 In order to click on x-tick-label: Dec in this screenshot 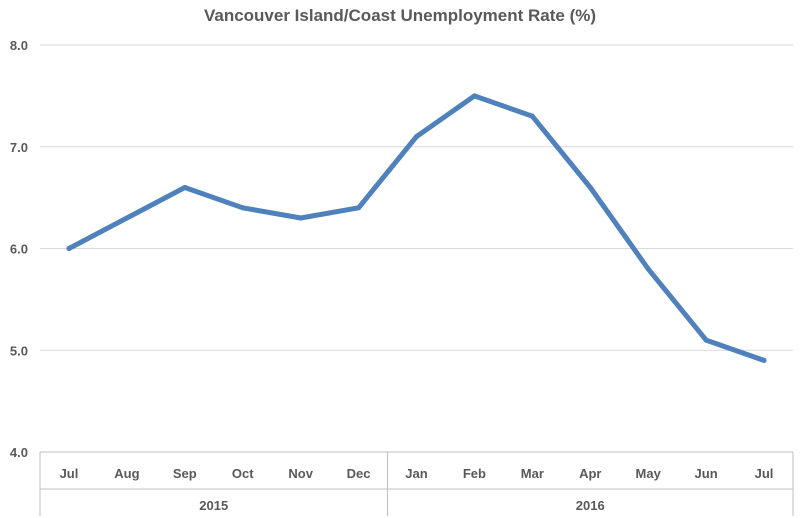, I will do `click(359, 473)`.